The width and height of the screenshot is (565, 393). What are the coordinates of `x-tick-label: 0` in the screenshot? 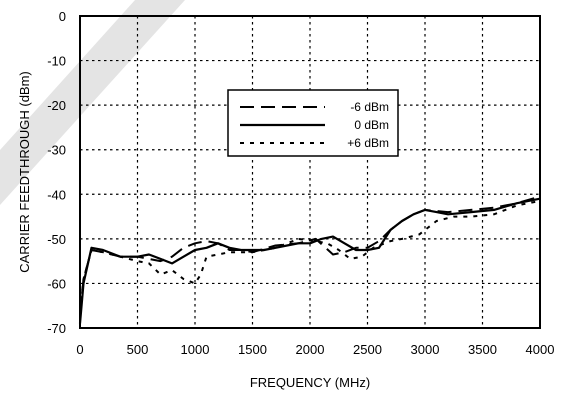 It's located at (79, 349).